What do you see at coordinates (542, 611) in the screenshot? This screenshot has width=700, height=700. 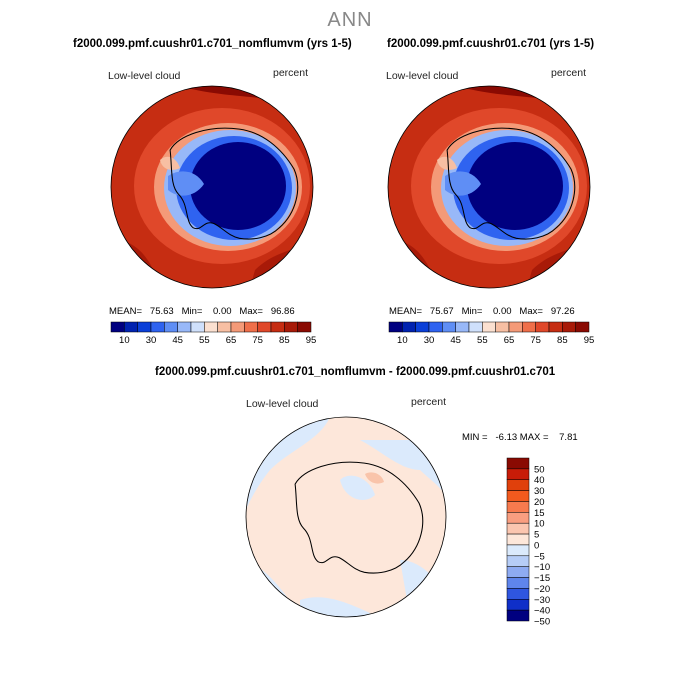 I see `diff-colorbar-tick-label: −40` at bounding box center [542, 611].